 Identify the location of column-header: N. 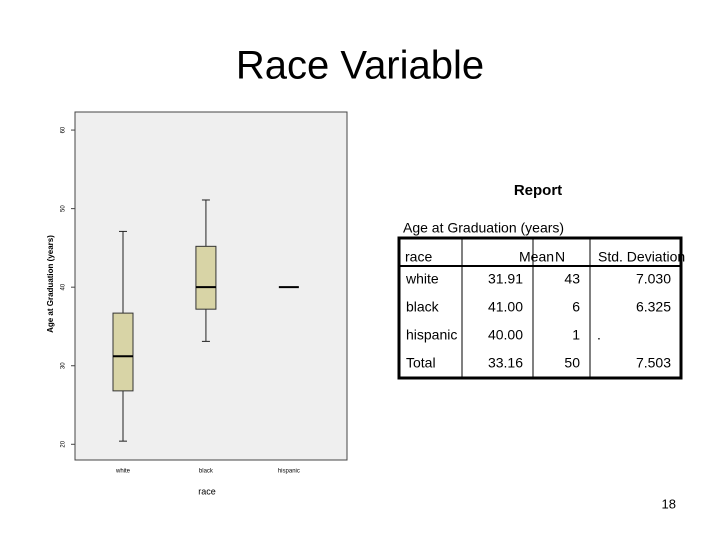
(560, 257).